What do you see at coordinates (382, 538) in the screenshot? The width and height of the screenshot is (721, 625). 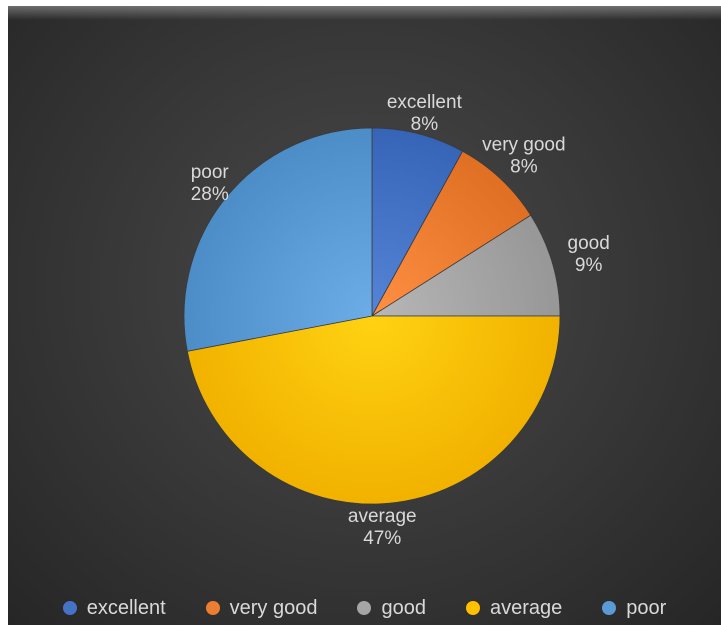 I see `label-average-percent: 47%` at bounding box center [382, 538].